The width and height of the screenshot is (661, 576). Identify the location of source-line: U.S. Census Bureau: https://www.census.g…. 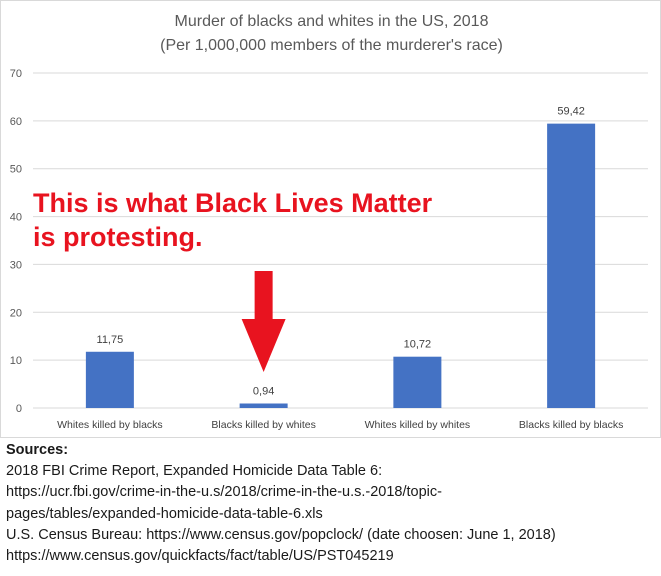
(281, 534).